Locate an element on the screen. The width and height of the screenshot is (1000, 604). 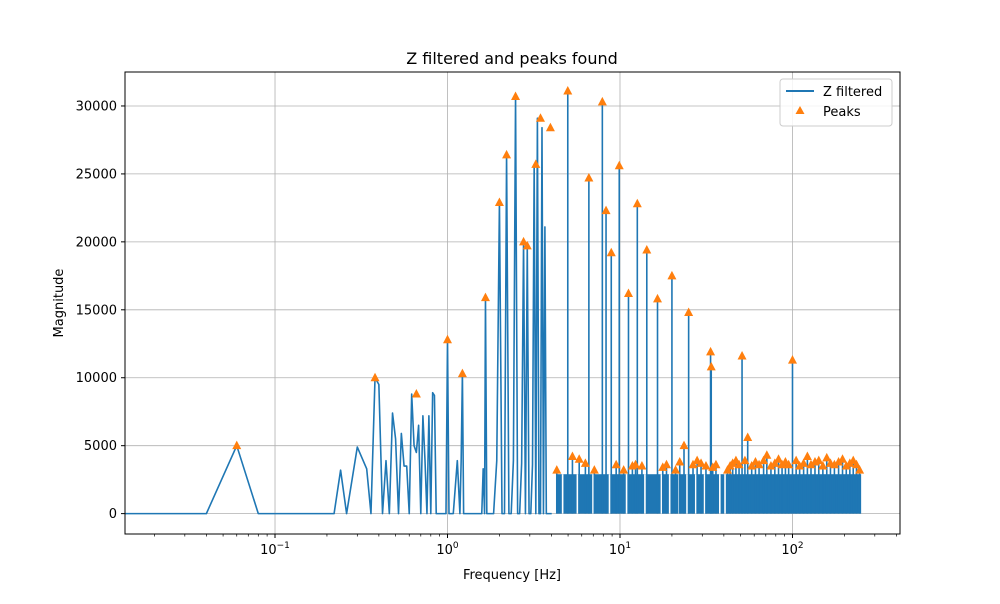
legend-label-peaks: Peaks is located at coordinates (842, 112).